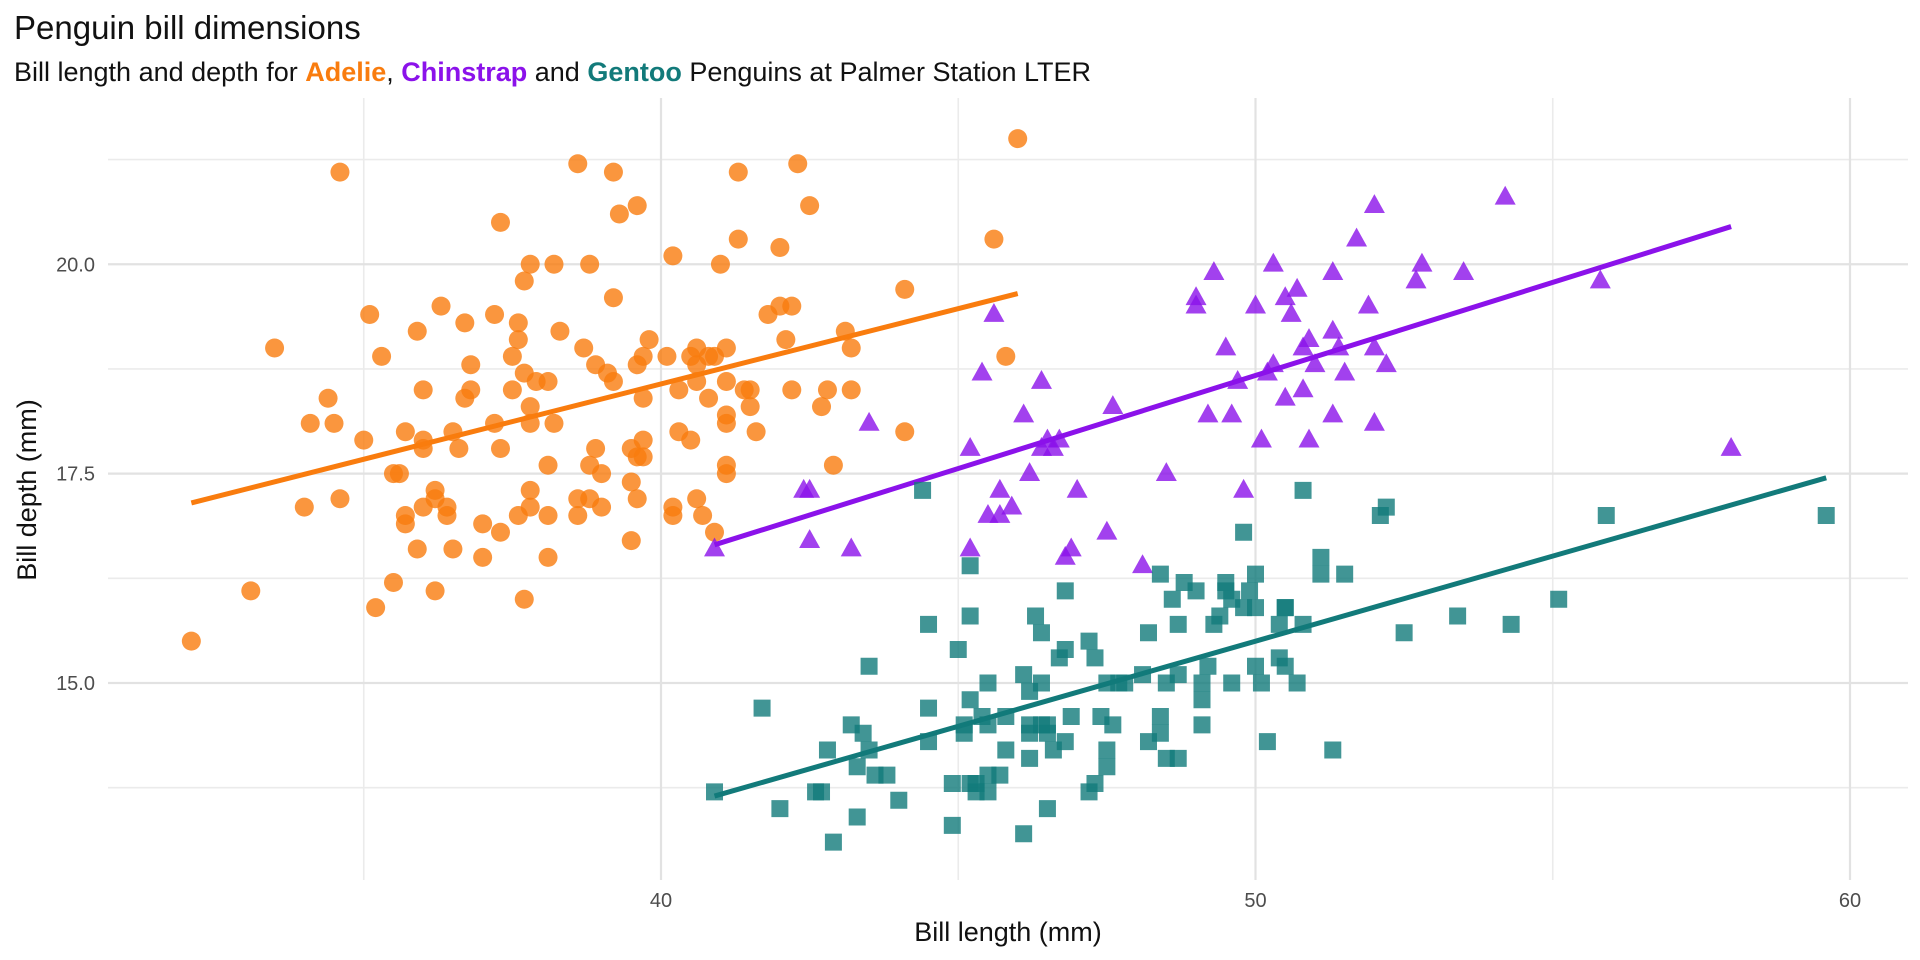 The width and height of the screenshot is (1920, 960). Describe the element at coordinates (160, 72) in the screenshot. I see `subtitle-prefix: Bill length and depth for` at that location.